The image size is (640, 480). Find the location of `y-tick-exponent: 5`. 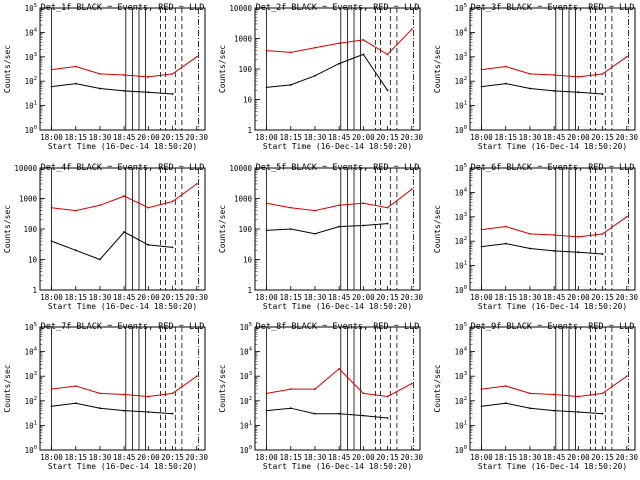

y-tick-exponent: 5 is located at coordinates (35, 325).